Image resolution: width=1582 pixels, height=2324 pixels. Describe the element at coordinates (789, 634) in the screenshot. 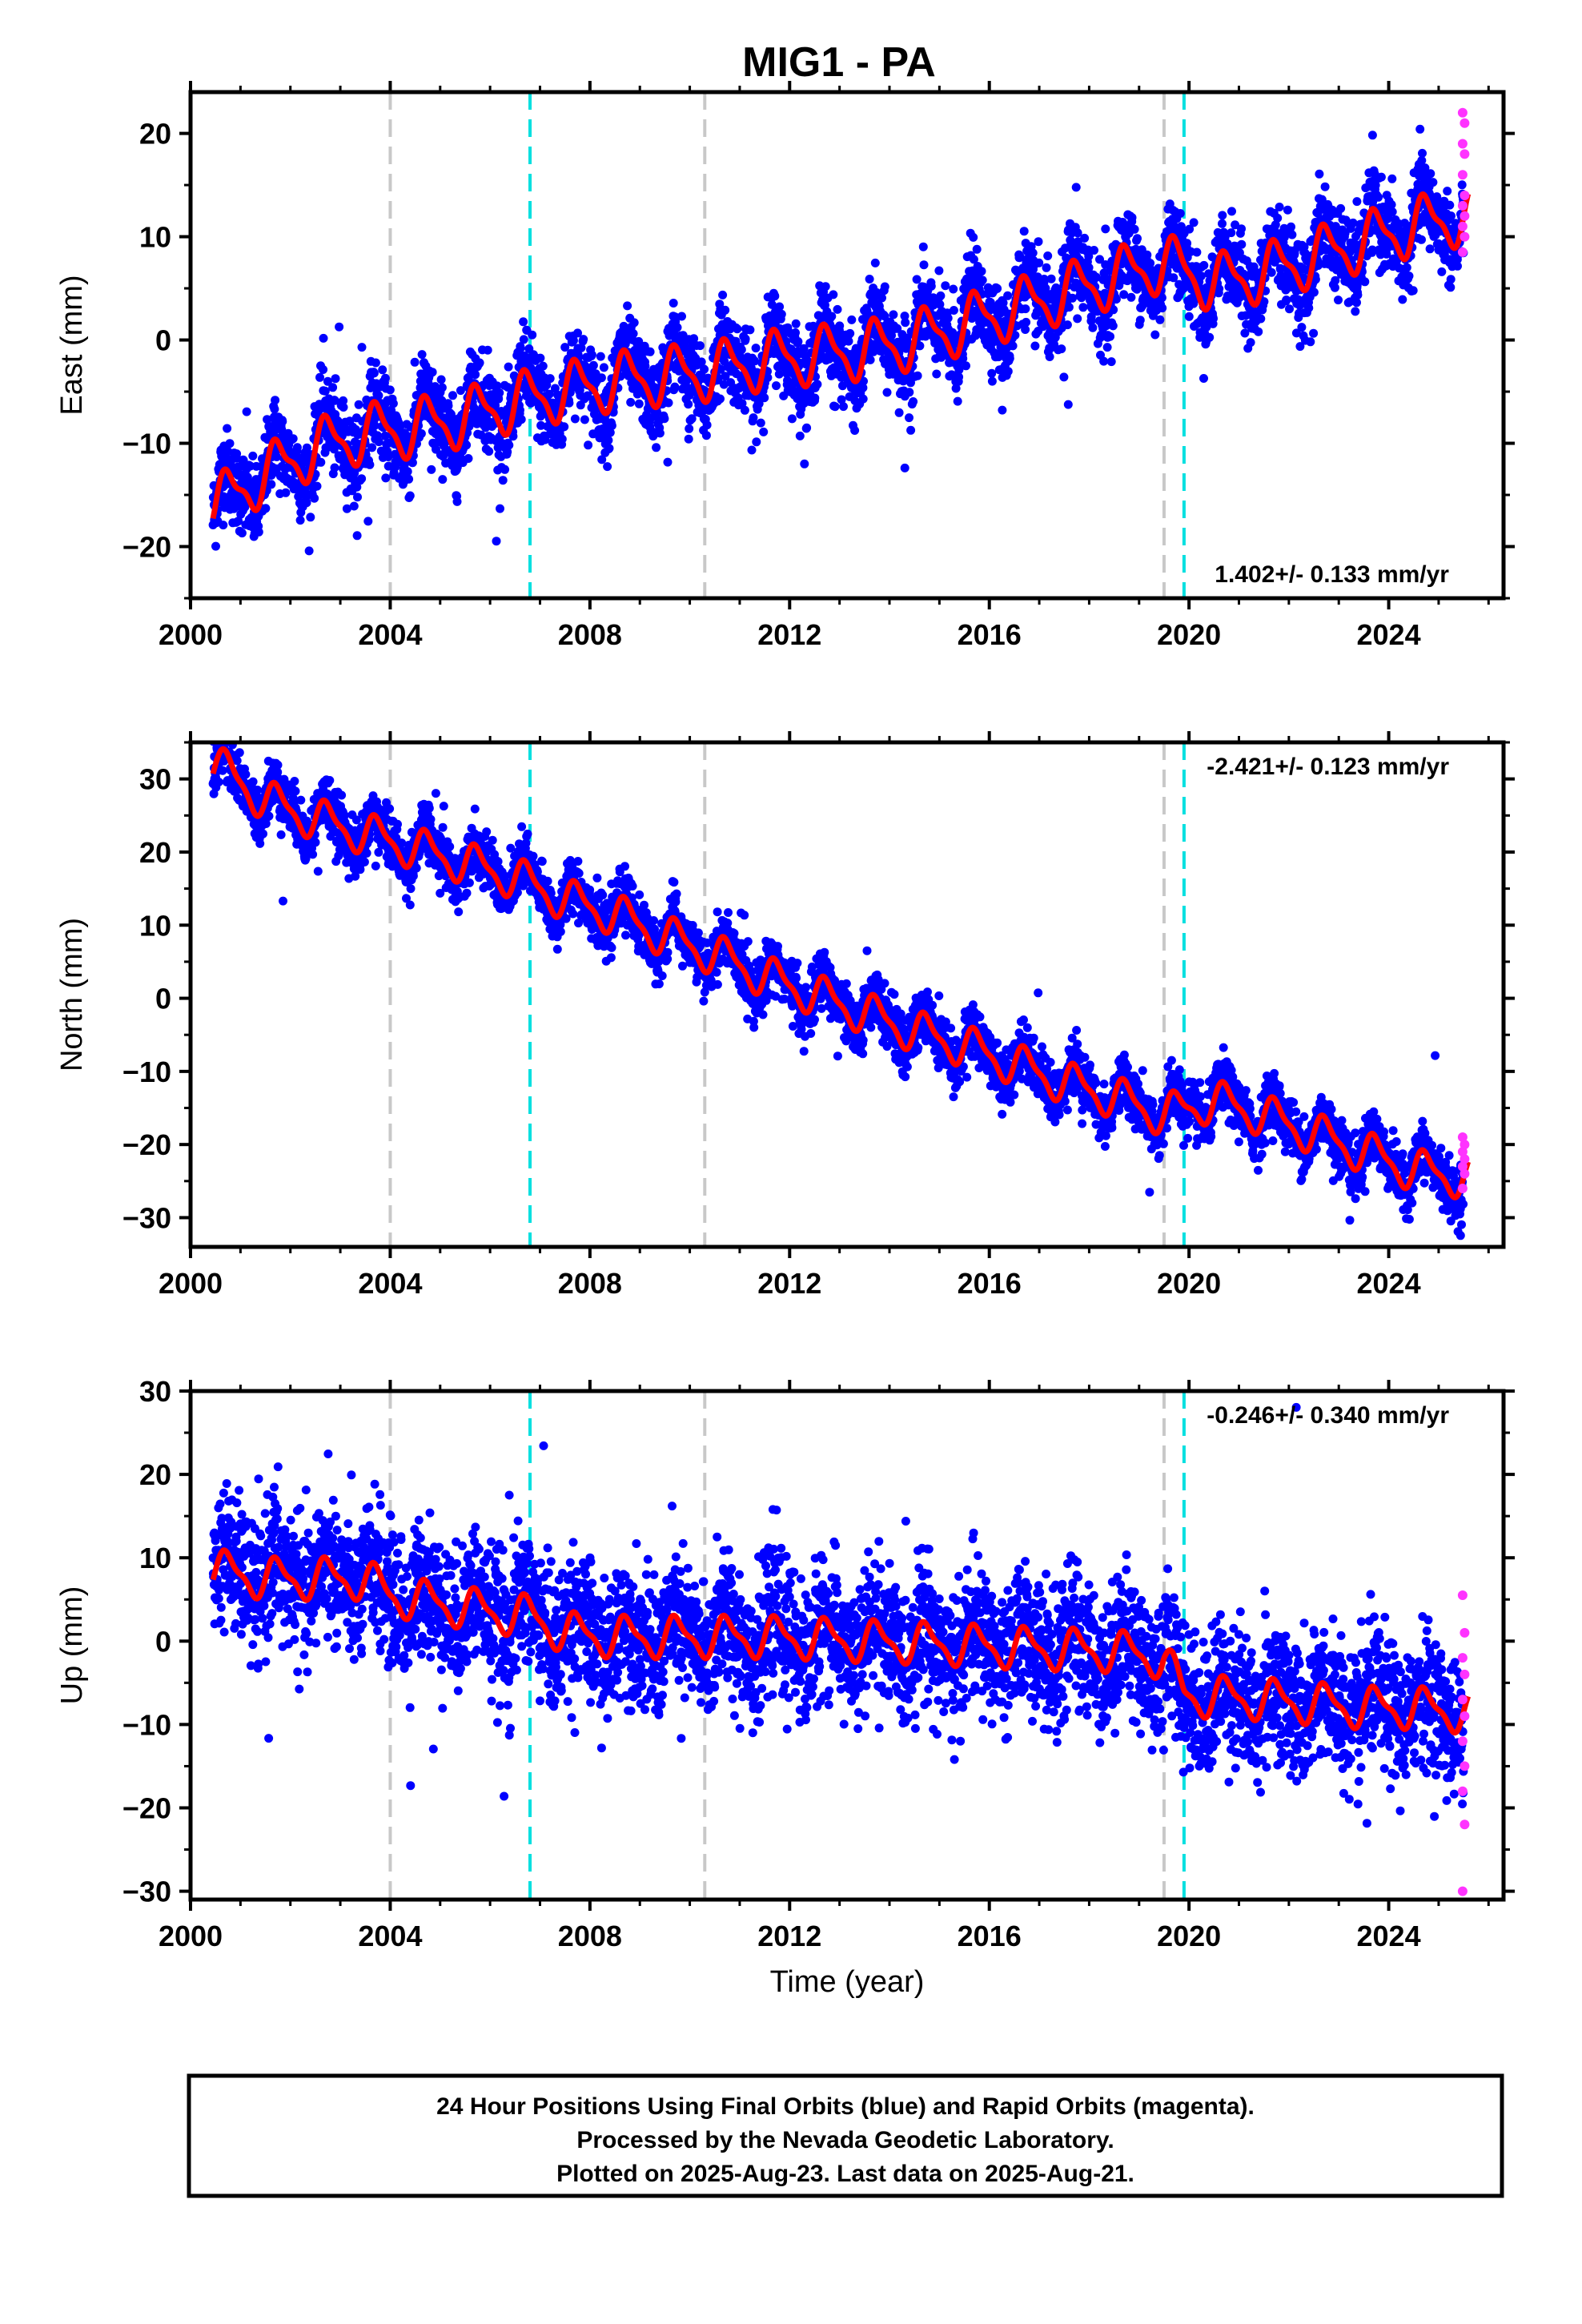

I see `x-tick-label: 2012` at that location.